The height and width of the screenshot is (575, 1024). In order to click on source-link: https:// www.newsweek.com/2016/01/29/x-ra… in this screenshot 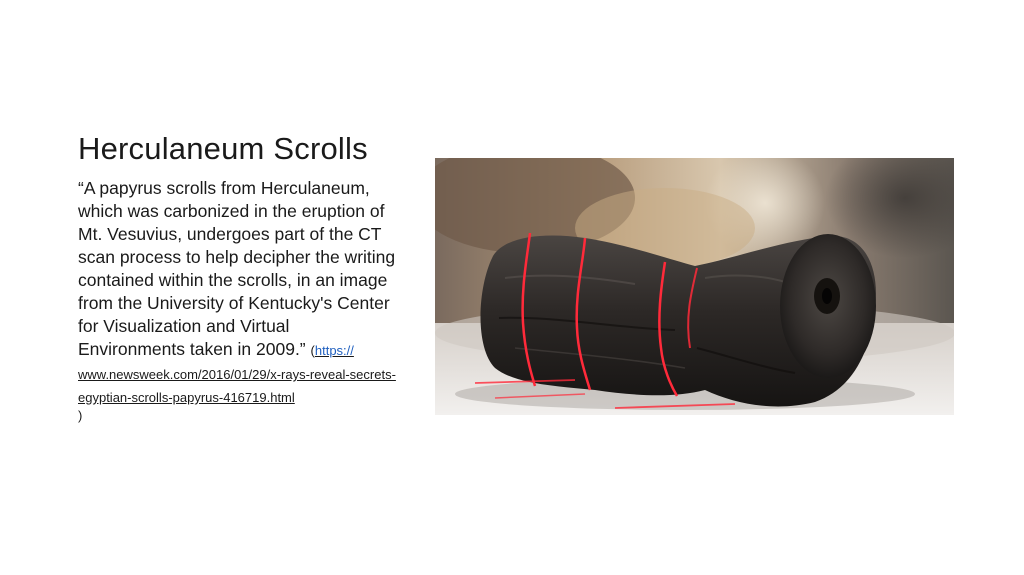, I will do `click(237, 374)`.